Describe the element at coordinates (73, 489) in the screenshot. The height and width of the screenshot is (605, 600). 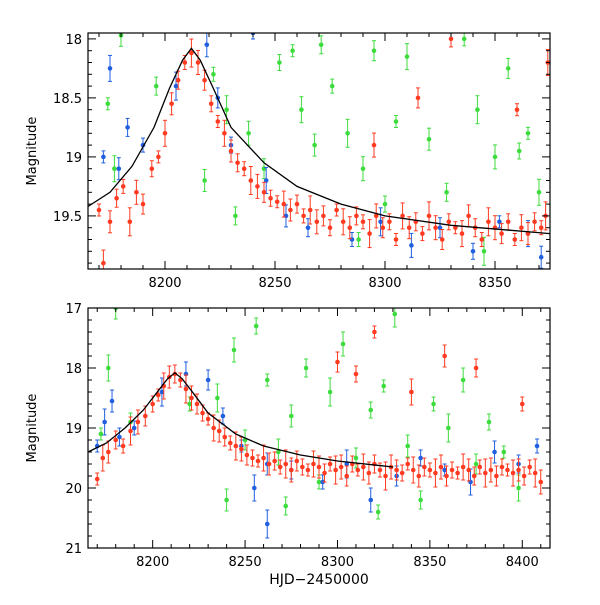
I see `bottom-y-tick-label: 20` at that location.